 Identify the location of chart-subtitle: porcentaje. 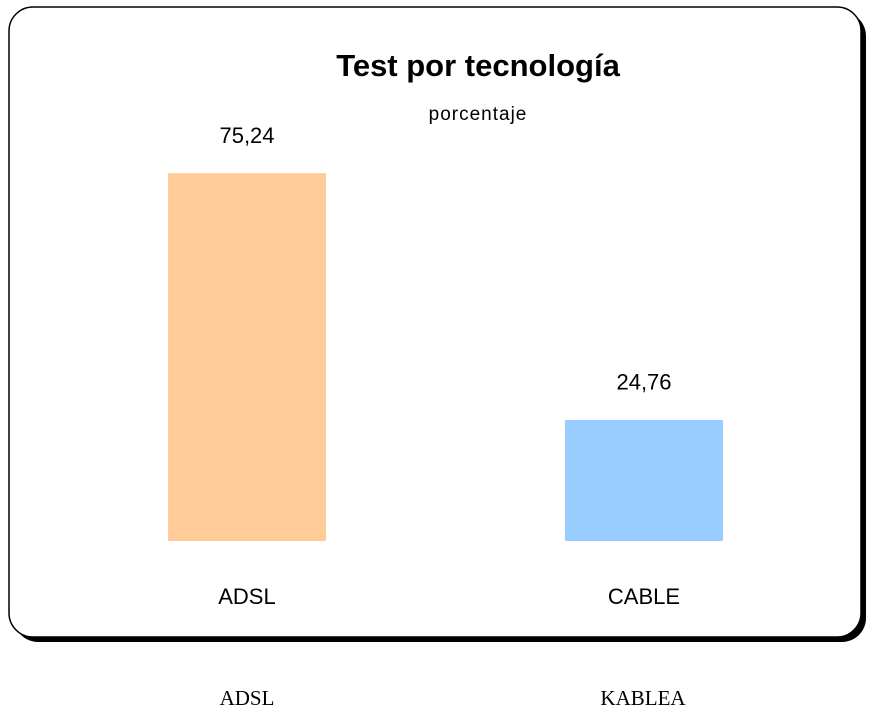
(478, 114).